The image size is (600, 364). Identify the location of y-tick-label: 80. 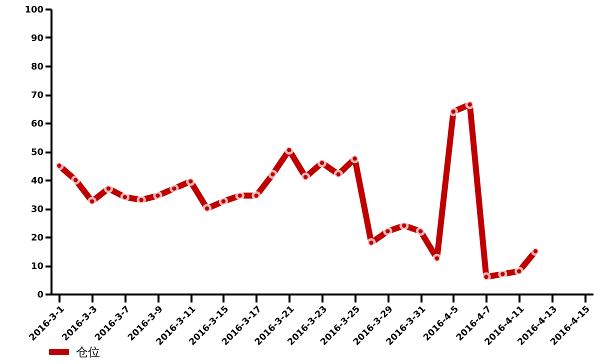
(37, 67).